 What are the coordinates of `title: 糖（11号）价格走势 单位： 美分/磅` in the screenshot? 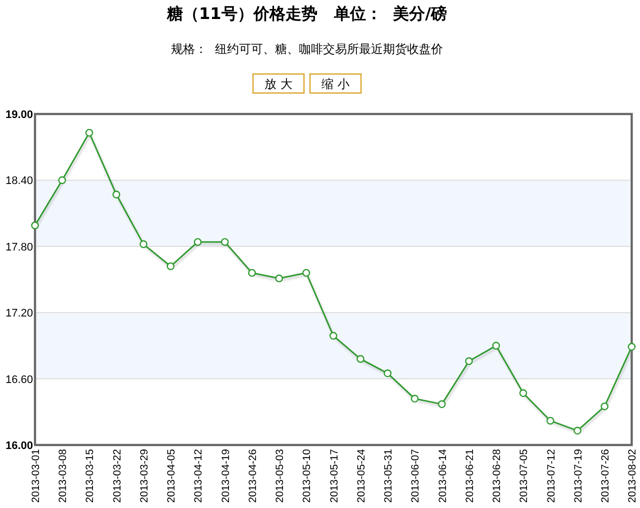 It's located at (307, 13).